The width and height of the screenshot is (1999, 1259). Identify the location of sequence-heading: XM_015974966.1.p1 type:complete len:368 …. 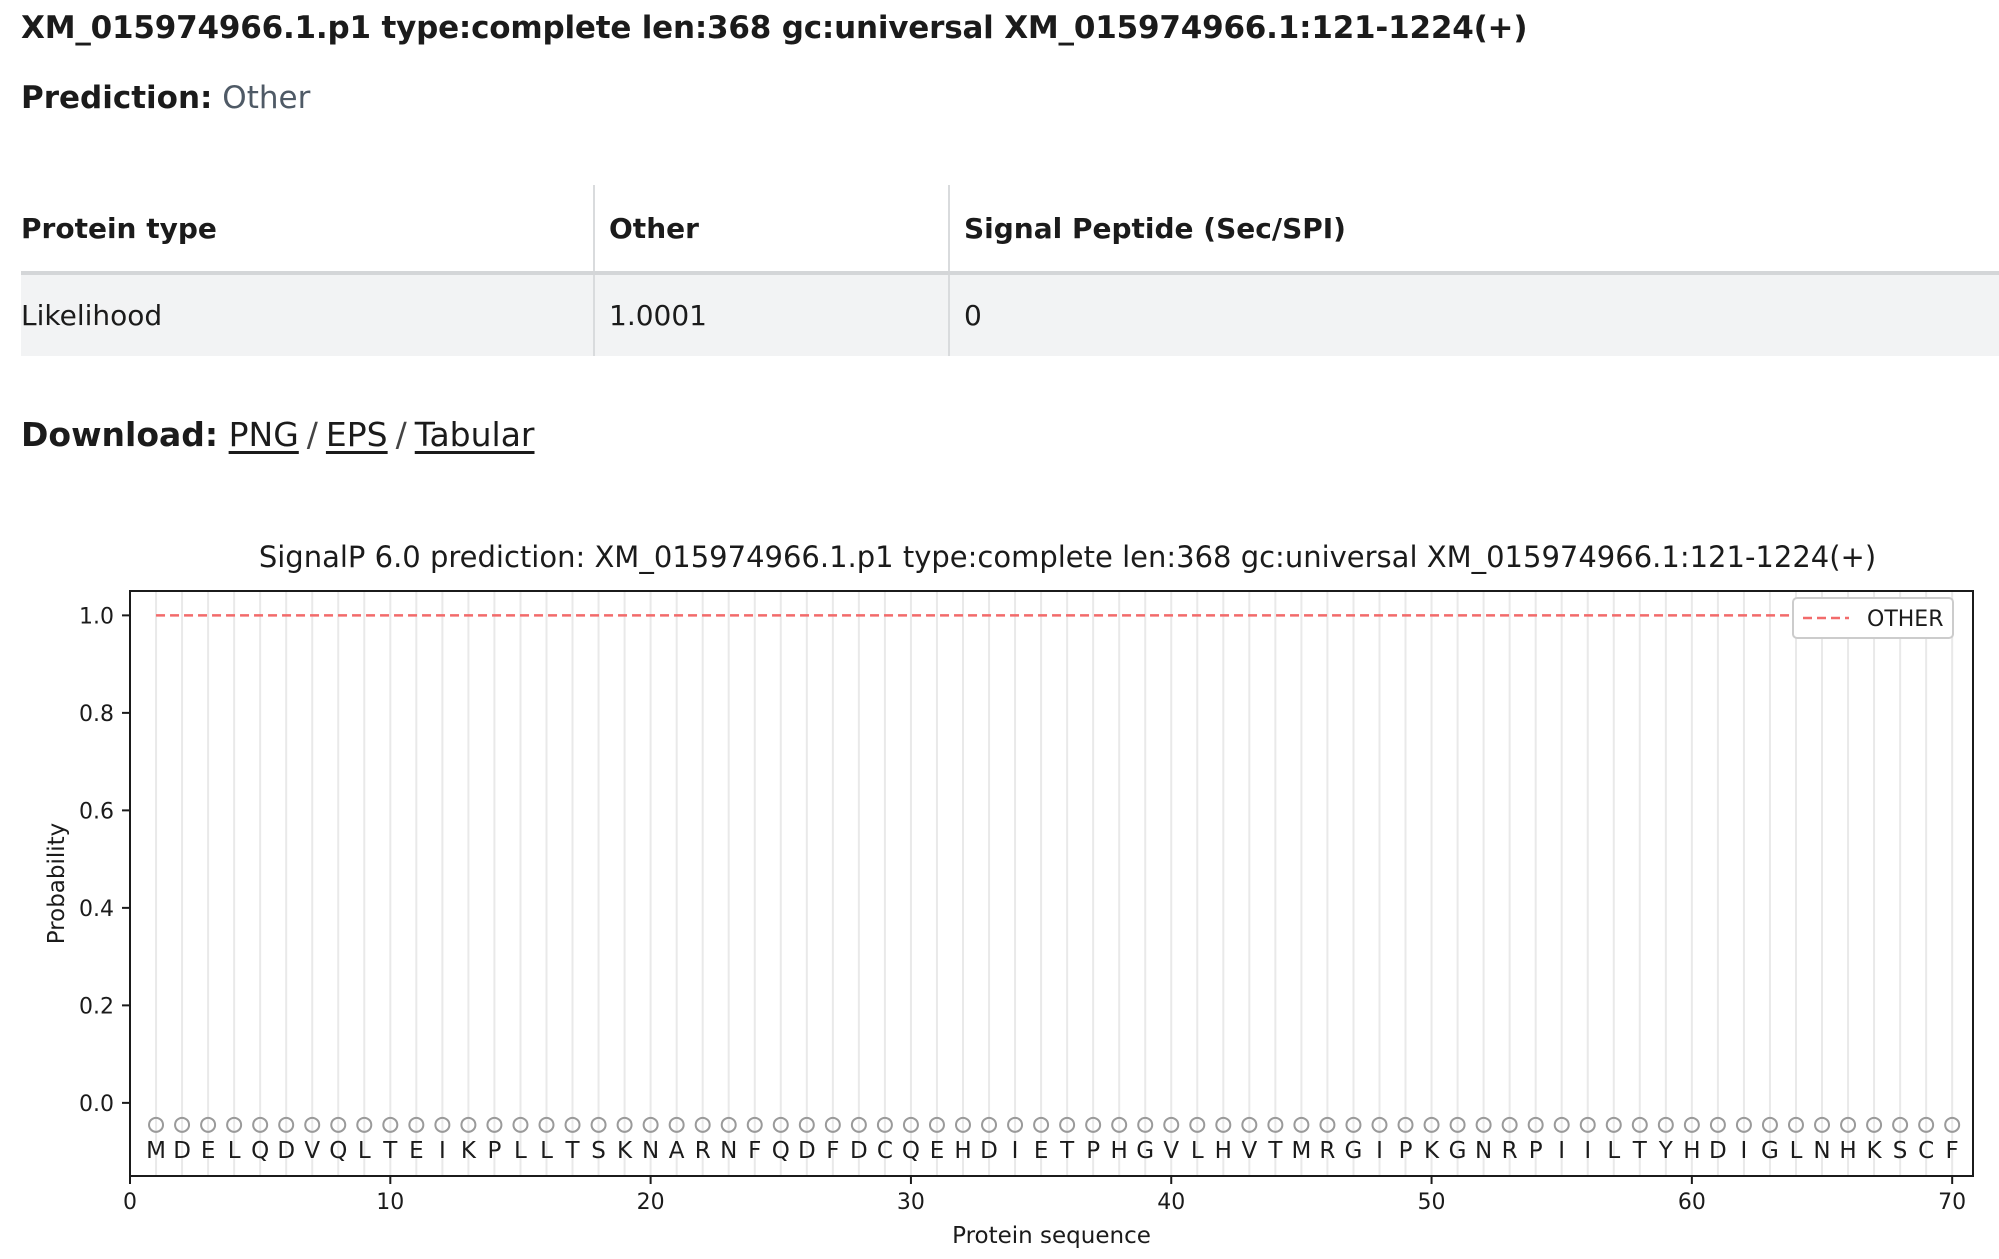
(774, 28).